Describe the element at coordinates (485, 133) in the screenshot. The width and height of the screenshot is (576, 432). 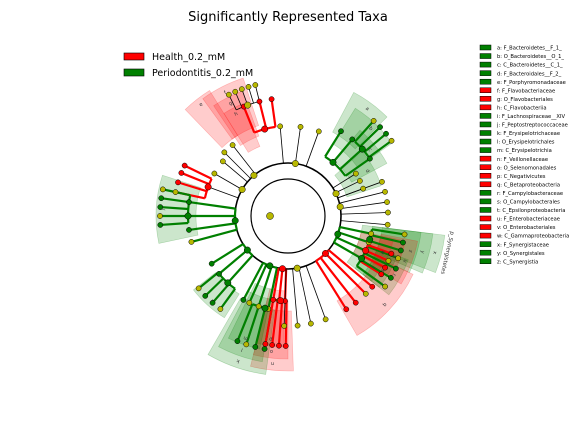
I see `key-swatch-k` at that location.